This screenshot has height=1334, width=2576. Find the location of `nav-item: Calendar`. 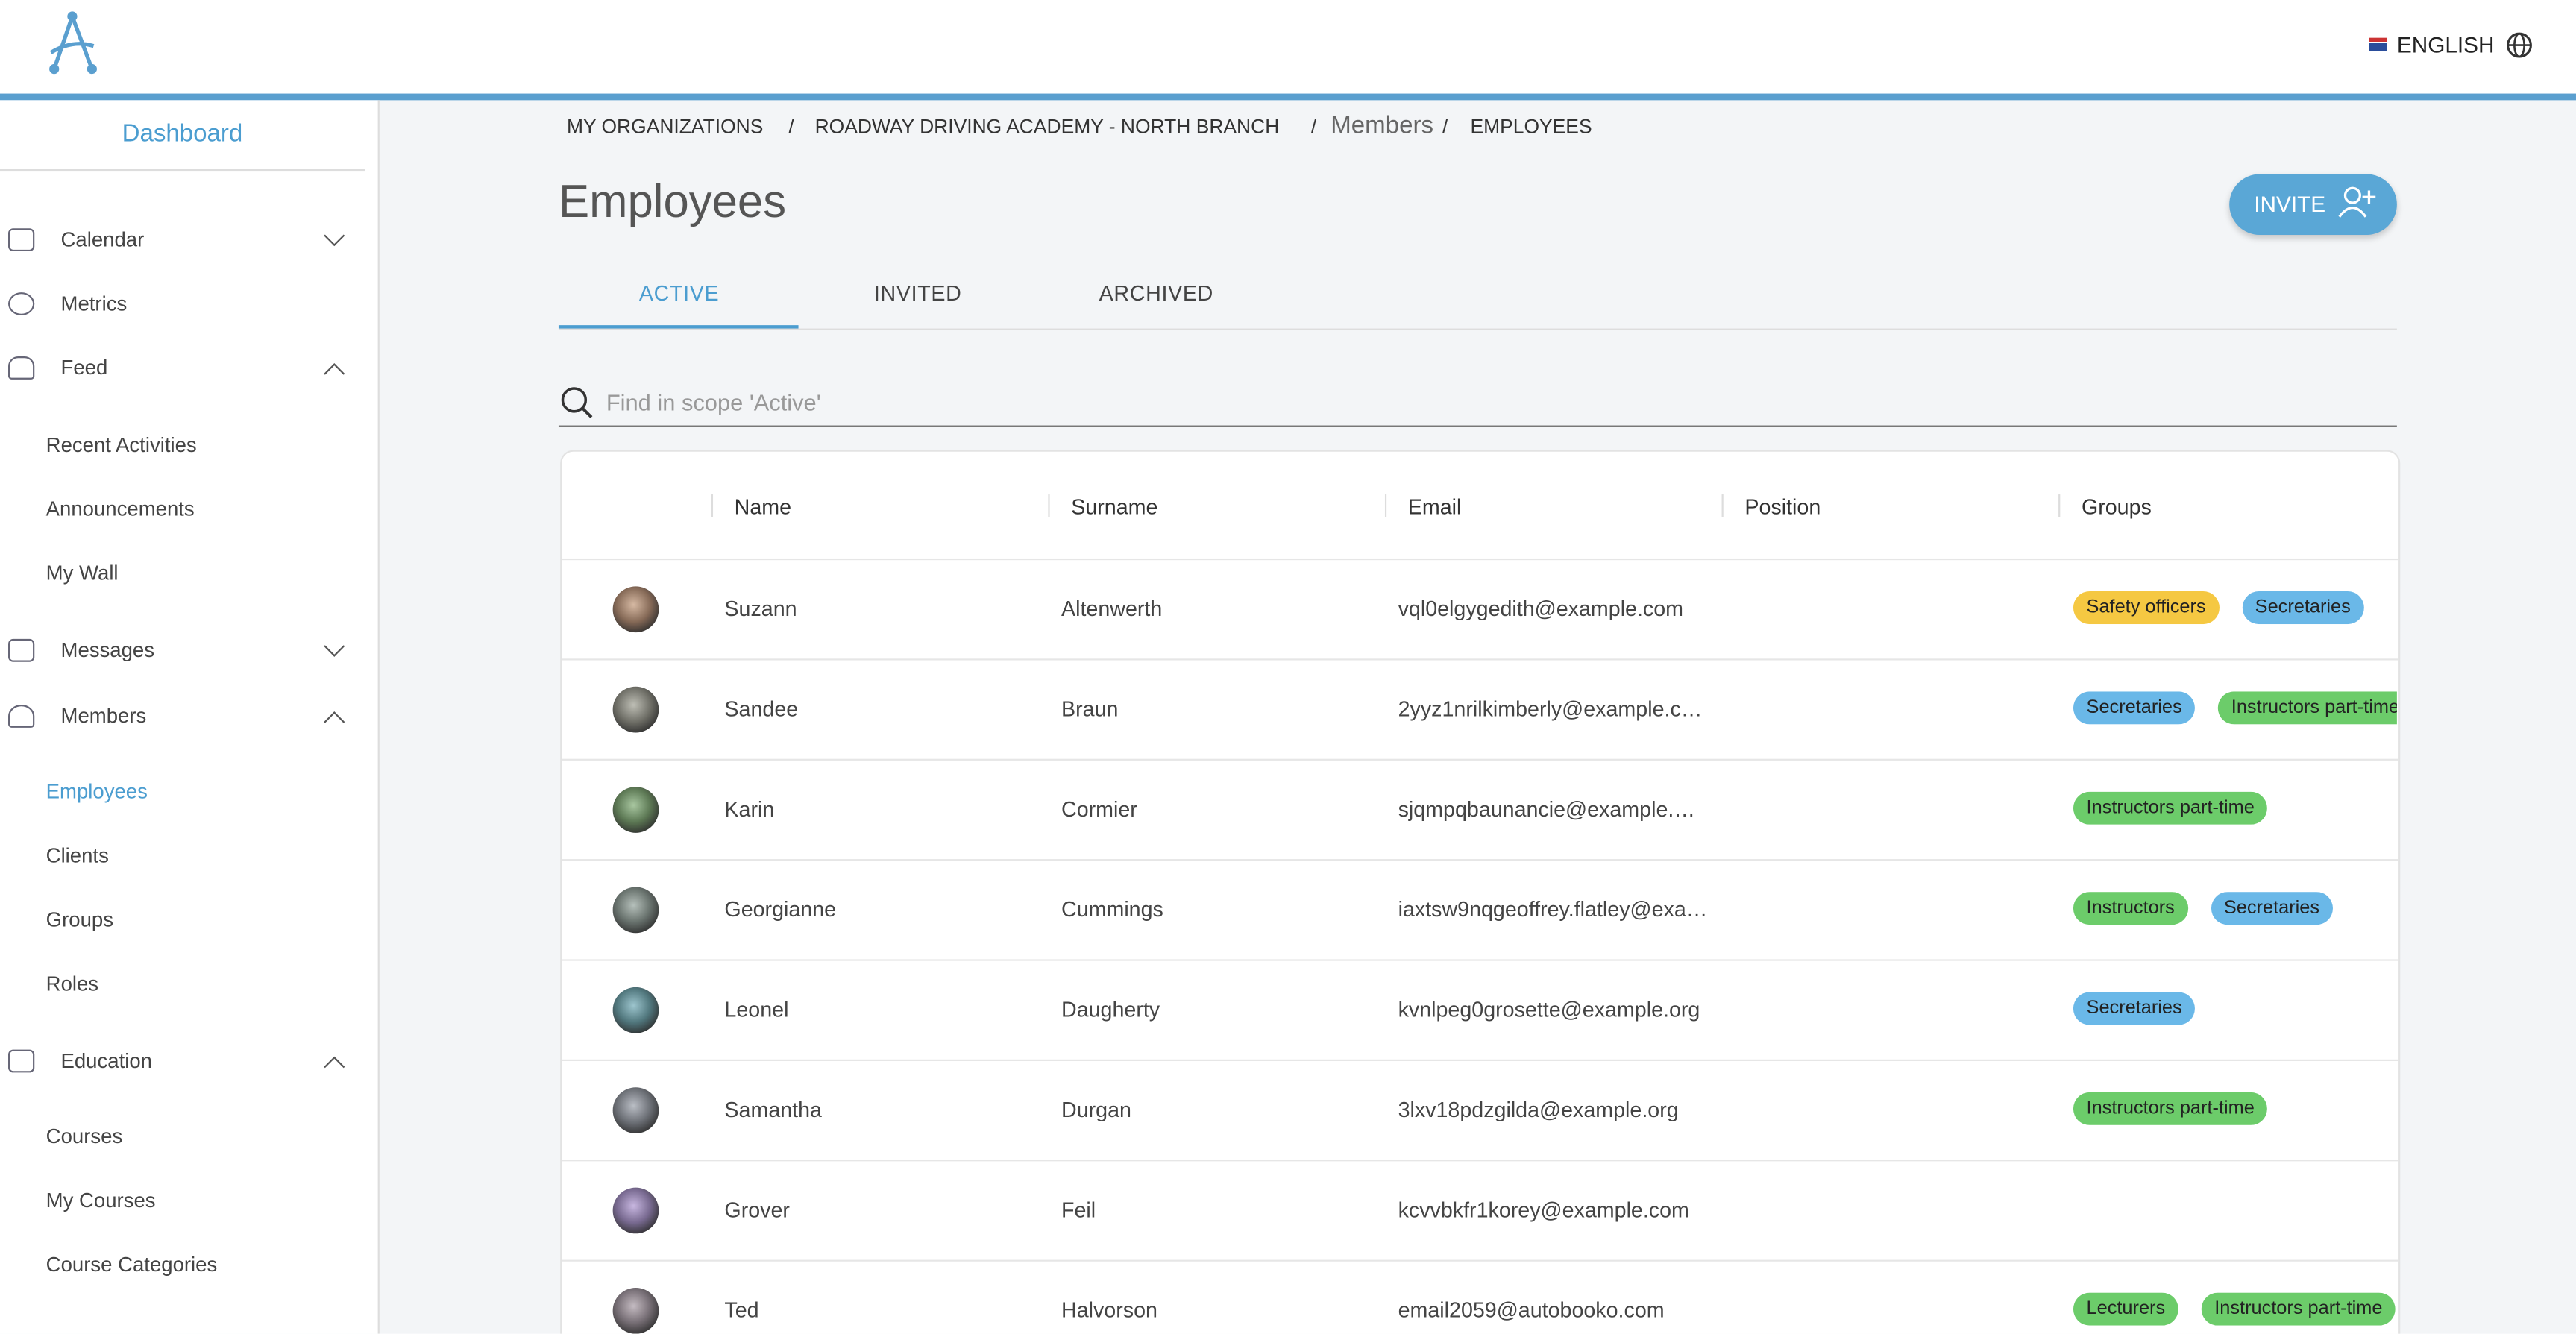

nav-item: Calendar is located at coordinates (103, 240).